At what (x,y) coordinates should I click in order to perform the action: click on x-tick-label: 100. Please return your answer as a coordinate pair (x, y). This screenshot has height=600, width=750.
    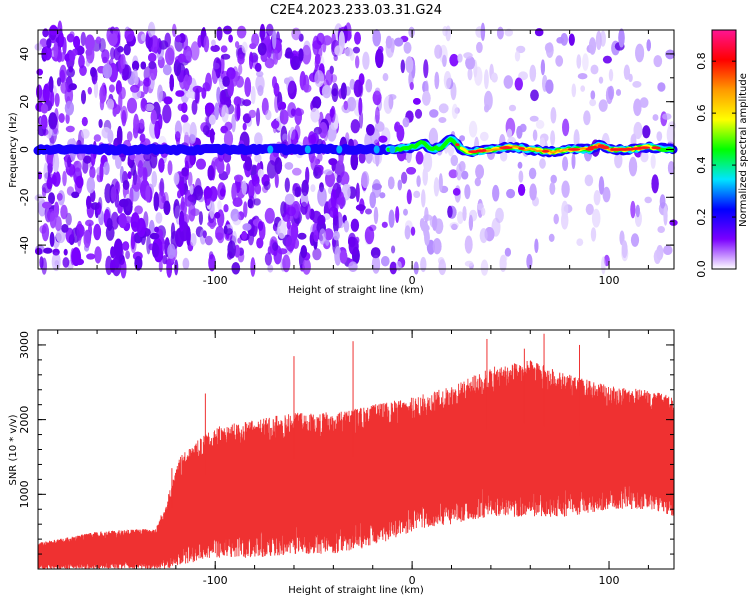
    Looking at the image, I should click on (609, 580).